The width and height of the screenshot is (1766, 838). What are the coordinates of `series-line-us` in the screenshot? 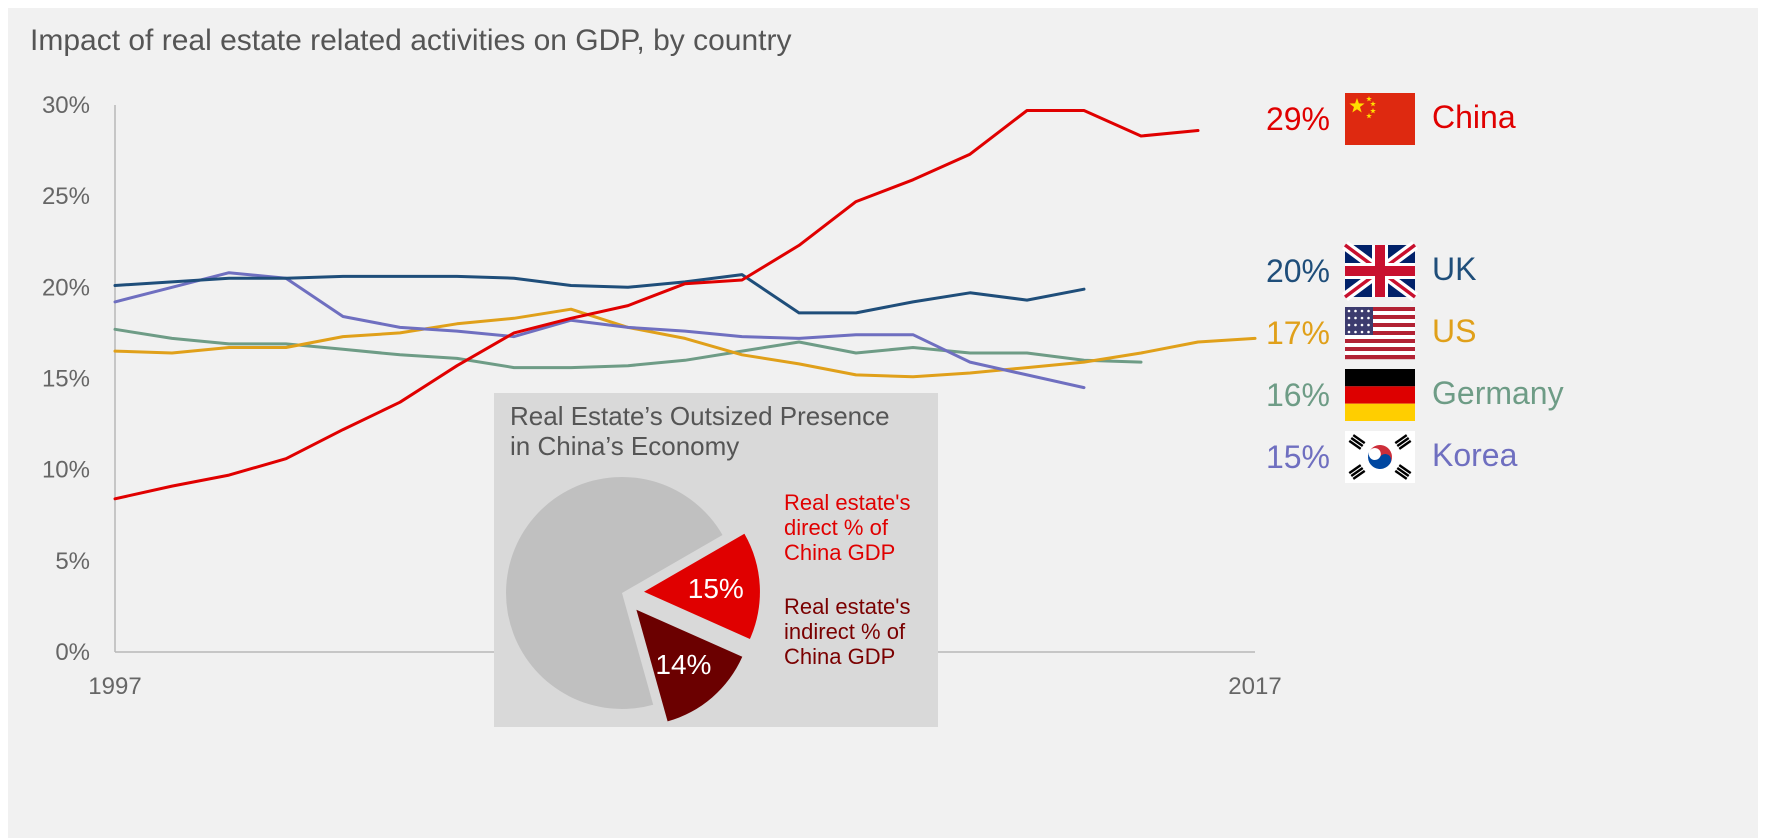 It's located at (685, 343).